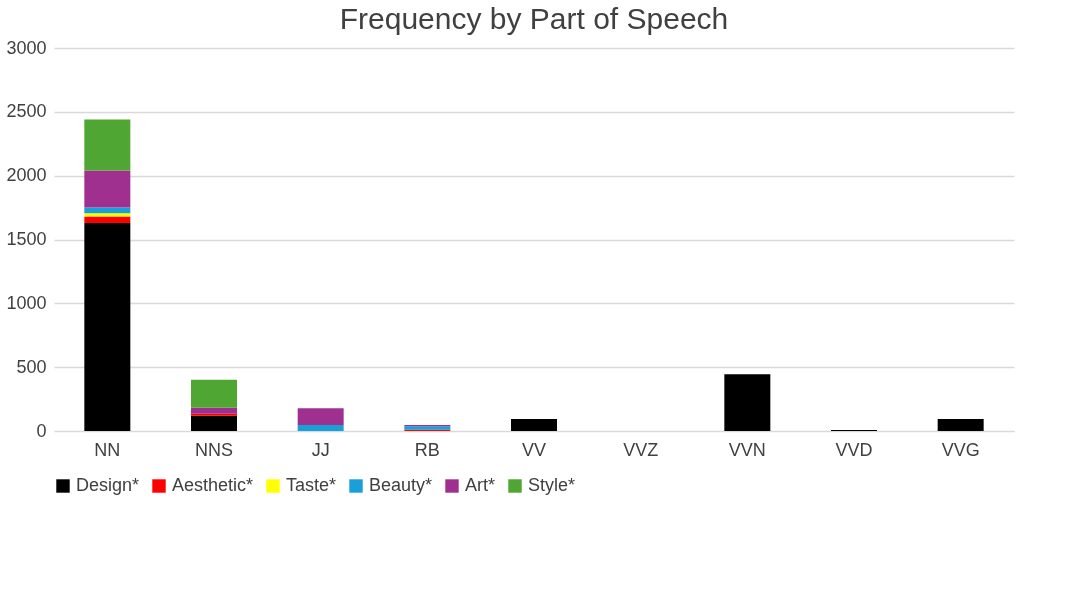 The image size is (1092, 608). I want to click on legend-label: Design*, so click(108, 485).